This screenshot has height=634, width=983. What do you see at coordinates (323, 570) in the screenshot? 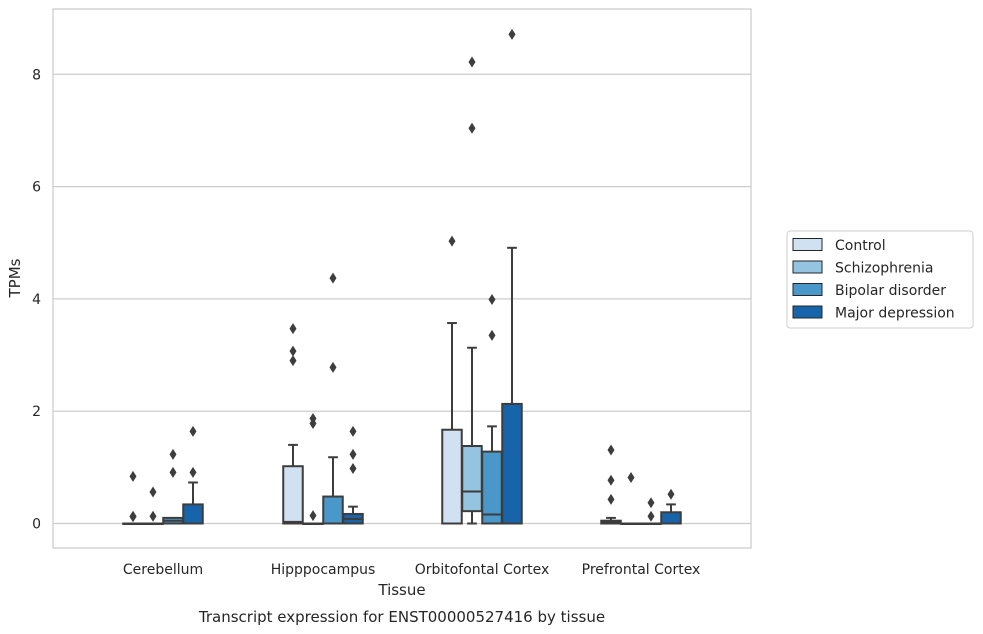
I see `x-tick-label: Hipppocampus` at bounding box center [323, 570].